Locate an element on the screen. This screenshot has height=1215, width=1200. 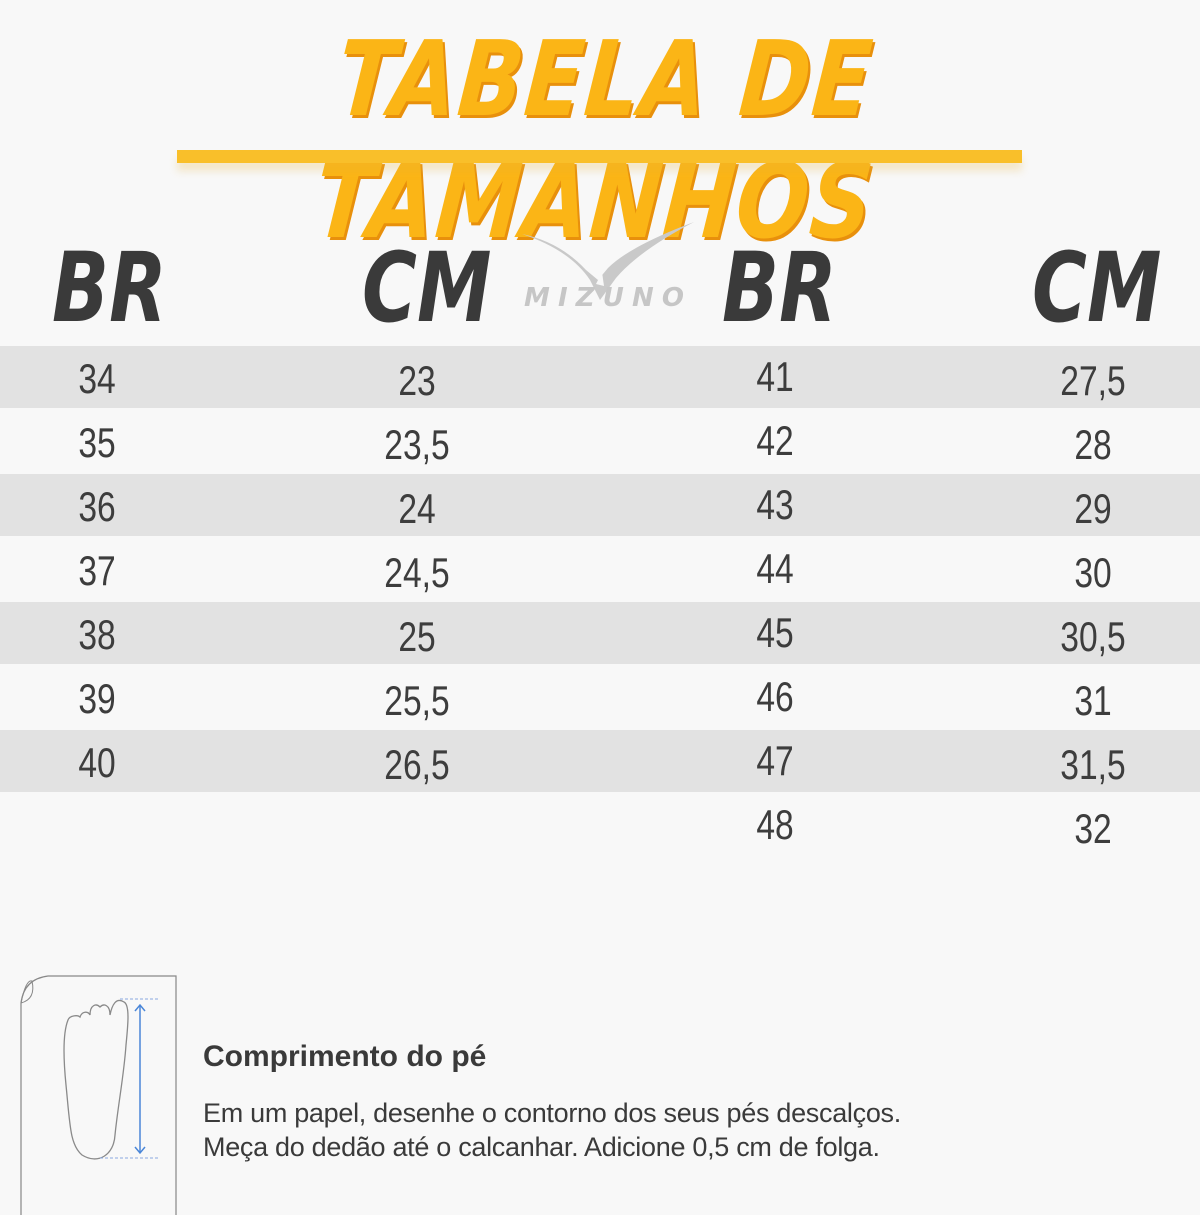
br-size-cell: 41 is located at coordinates (775, 376).